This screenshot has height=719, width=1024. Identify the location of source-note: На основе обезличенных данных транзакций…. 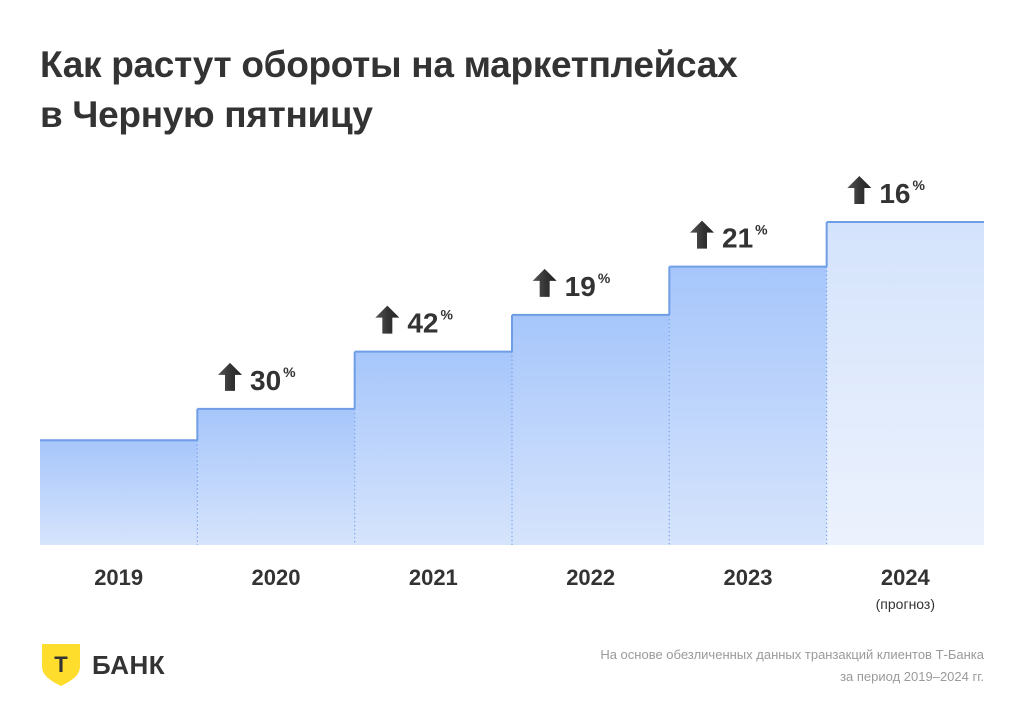
(792, 666).